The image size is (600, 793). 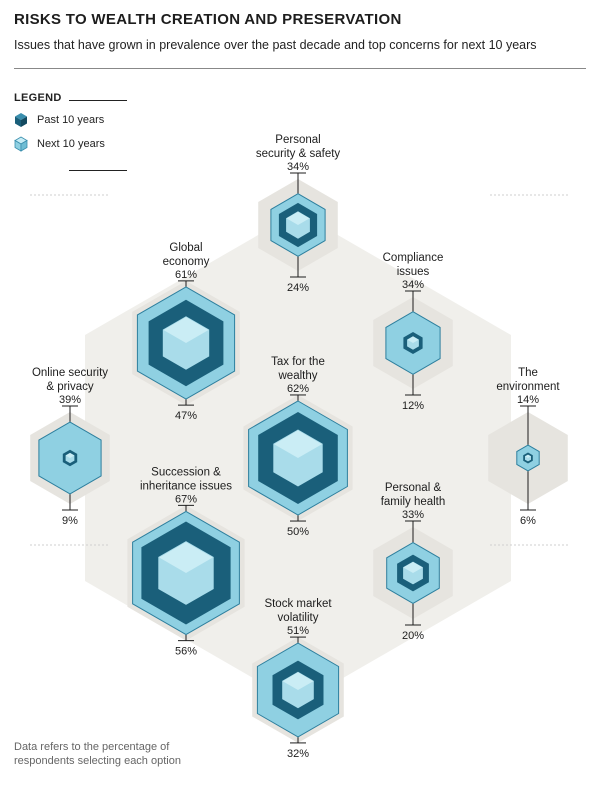 I want to click on legend: LEGEND Past 10 years Next 10 years, so click(x=79, y=131).